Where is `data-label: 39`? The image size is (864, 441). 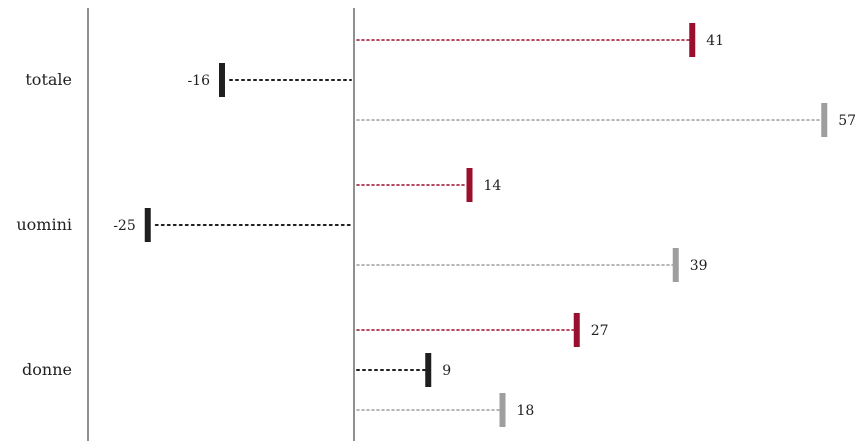
data-label: 39 is located at coordinates (699, 266).